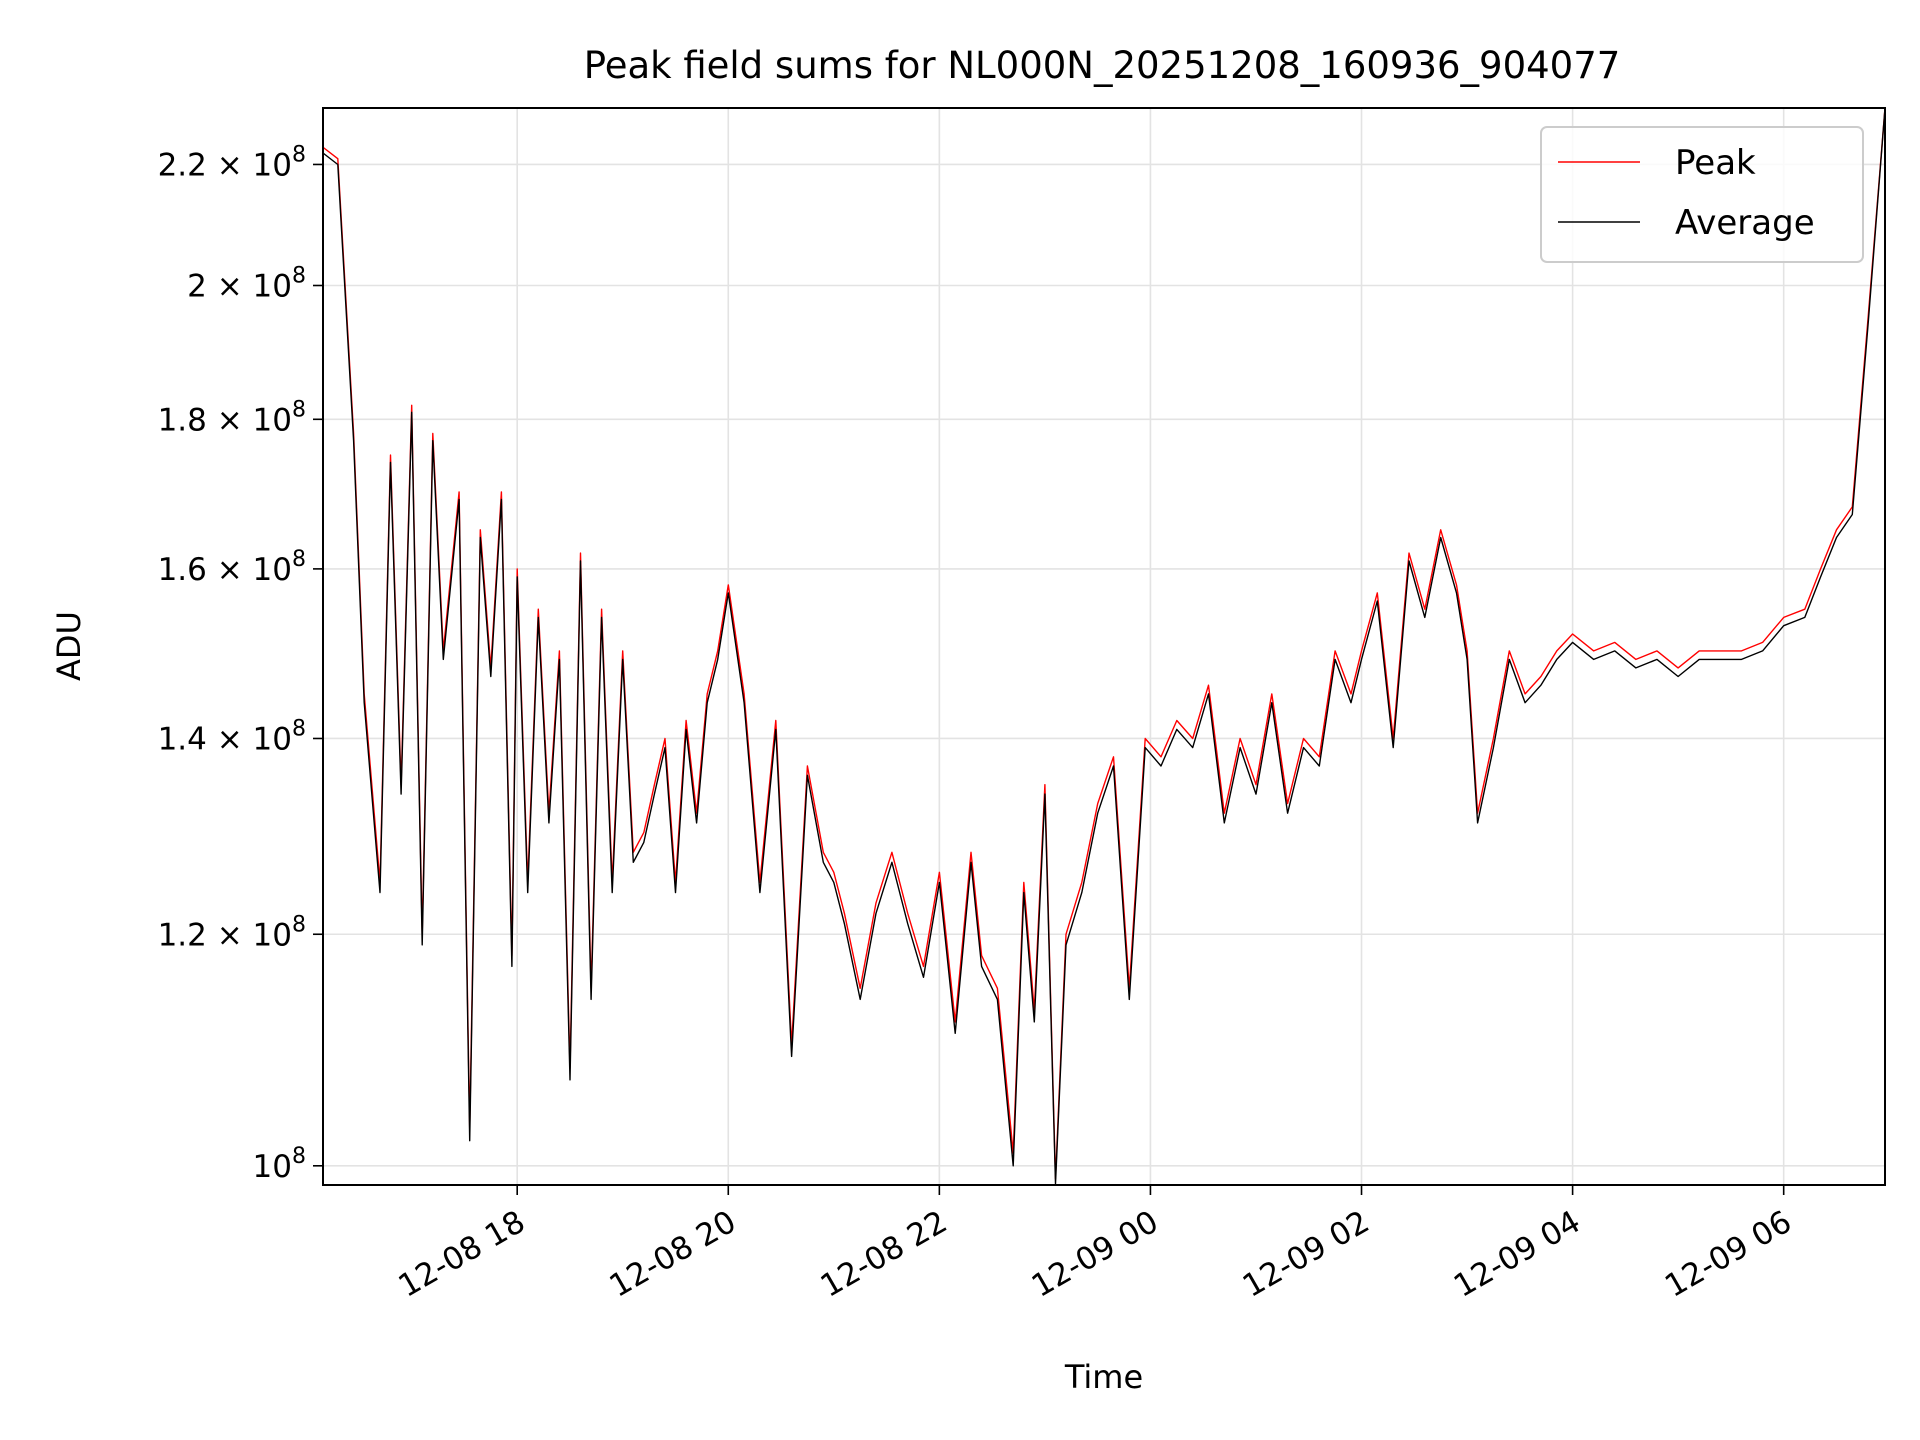 Image resolution: width=1920 pixels, height=1440 pixels. What do you see at coordinates (69, 646) in the screenshot?
I see `y-axis-title: ADU` at bounding box center [69, 646].